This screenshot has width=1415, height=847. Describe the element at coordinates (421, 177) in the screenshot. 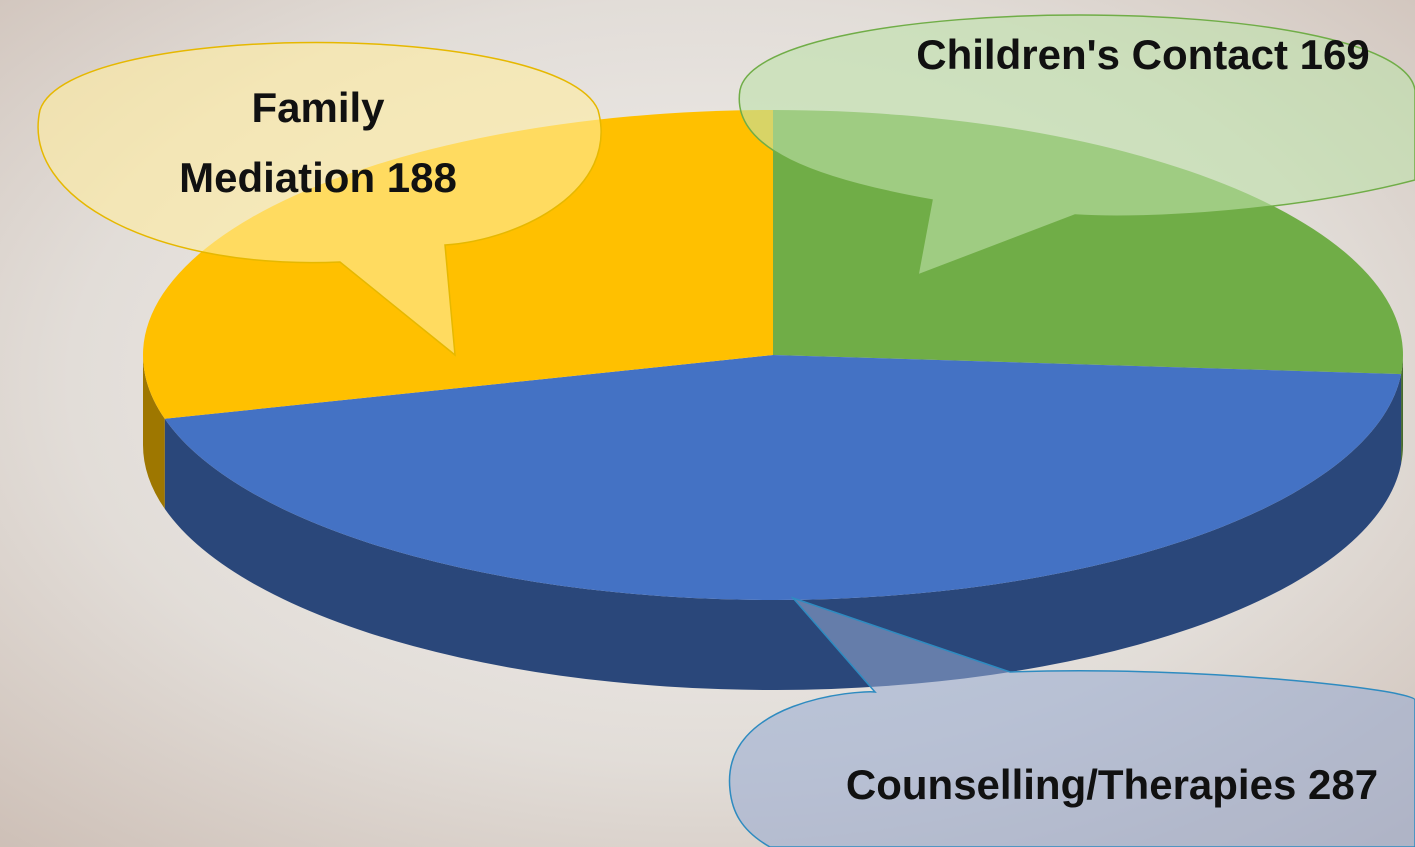

I see `label-value: 188` at that location.